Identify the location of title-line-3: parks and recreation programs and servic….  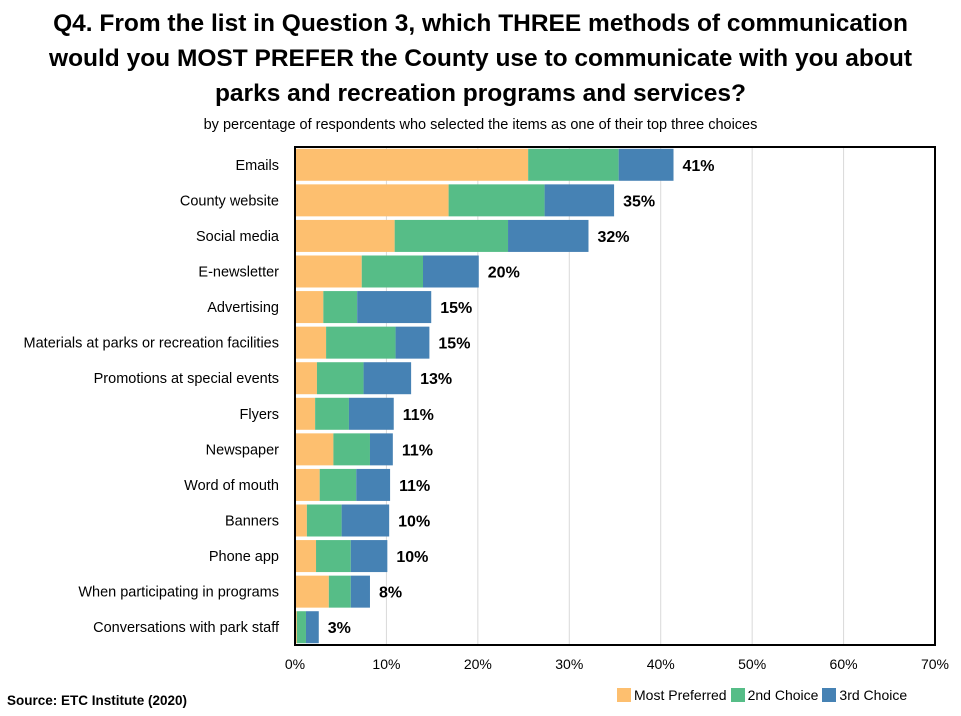
(480, 93).